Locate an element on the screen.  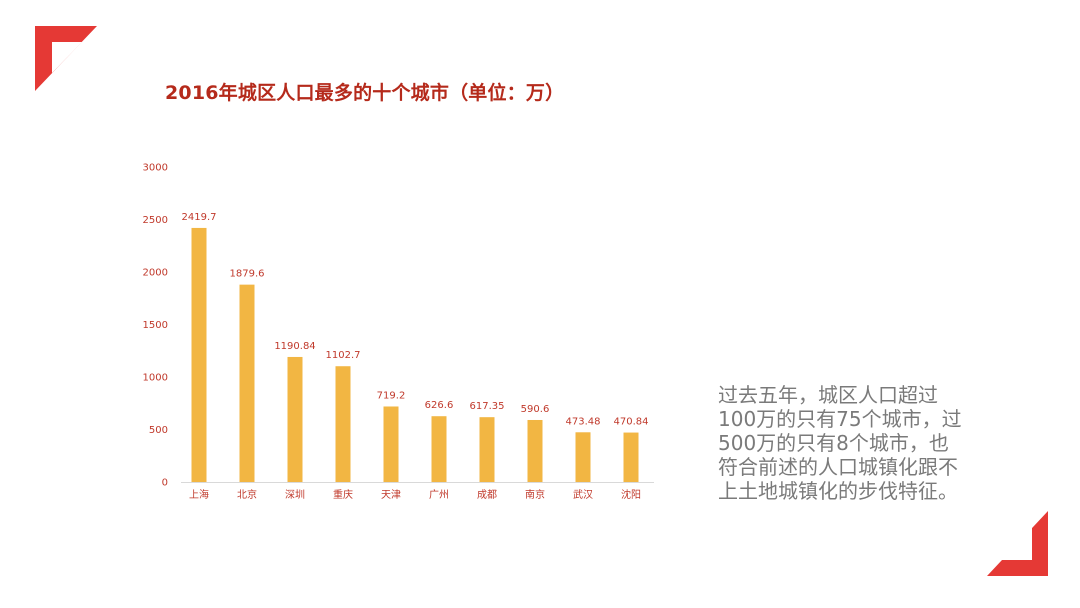
description-line: 符合前述的人口城镇化跟不 is located at coordinates (838, 467).